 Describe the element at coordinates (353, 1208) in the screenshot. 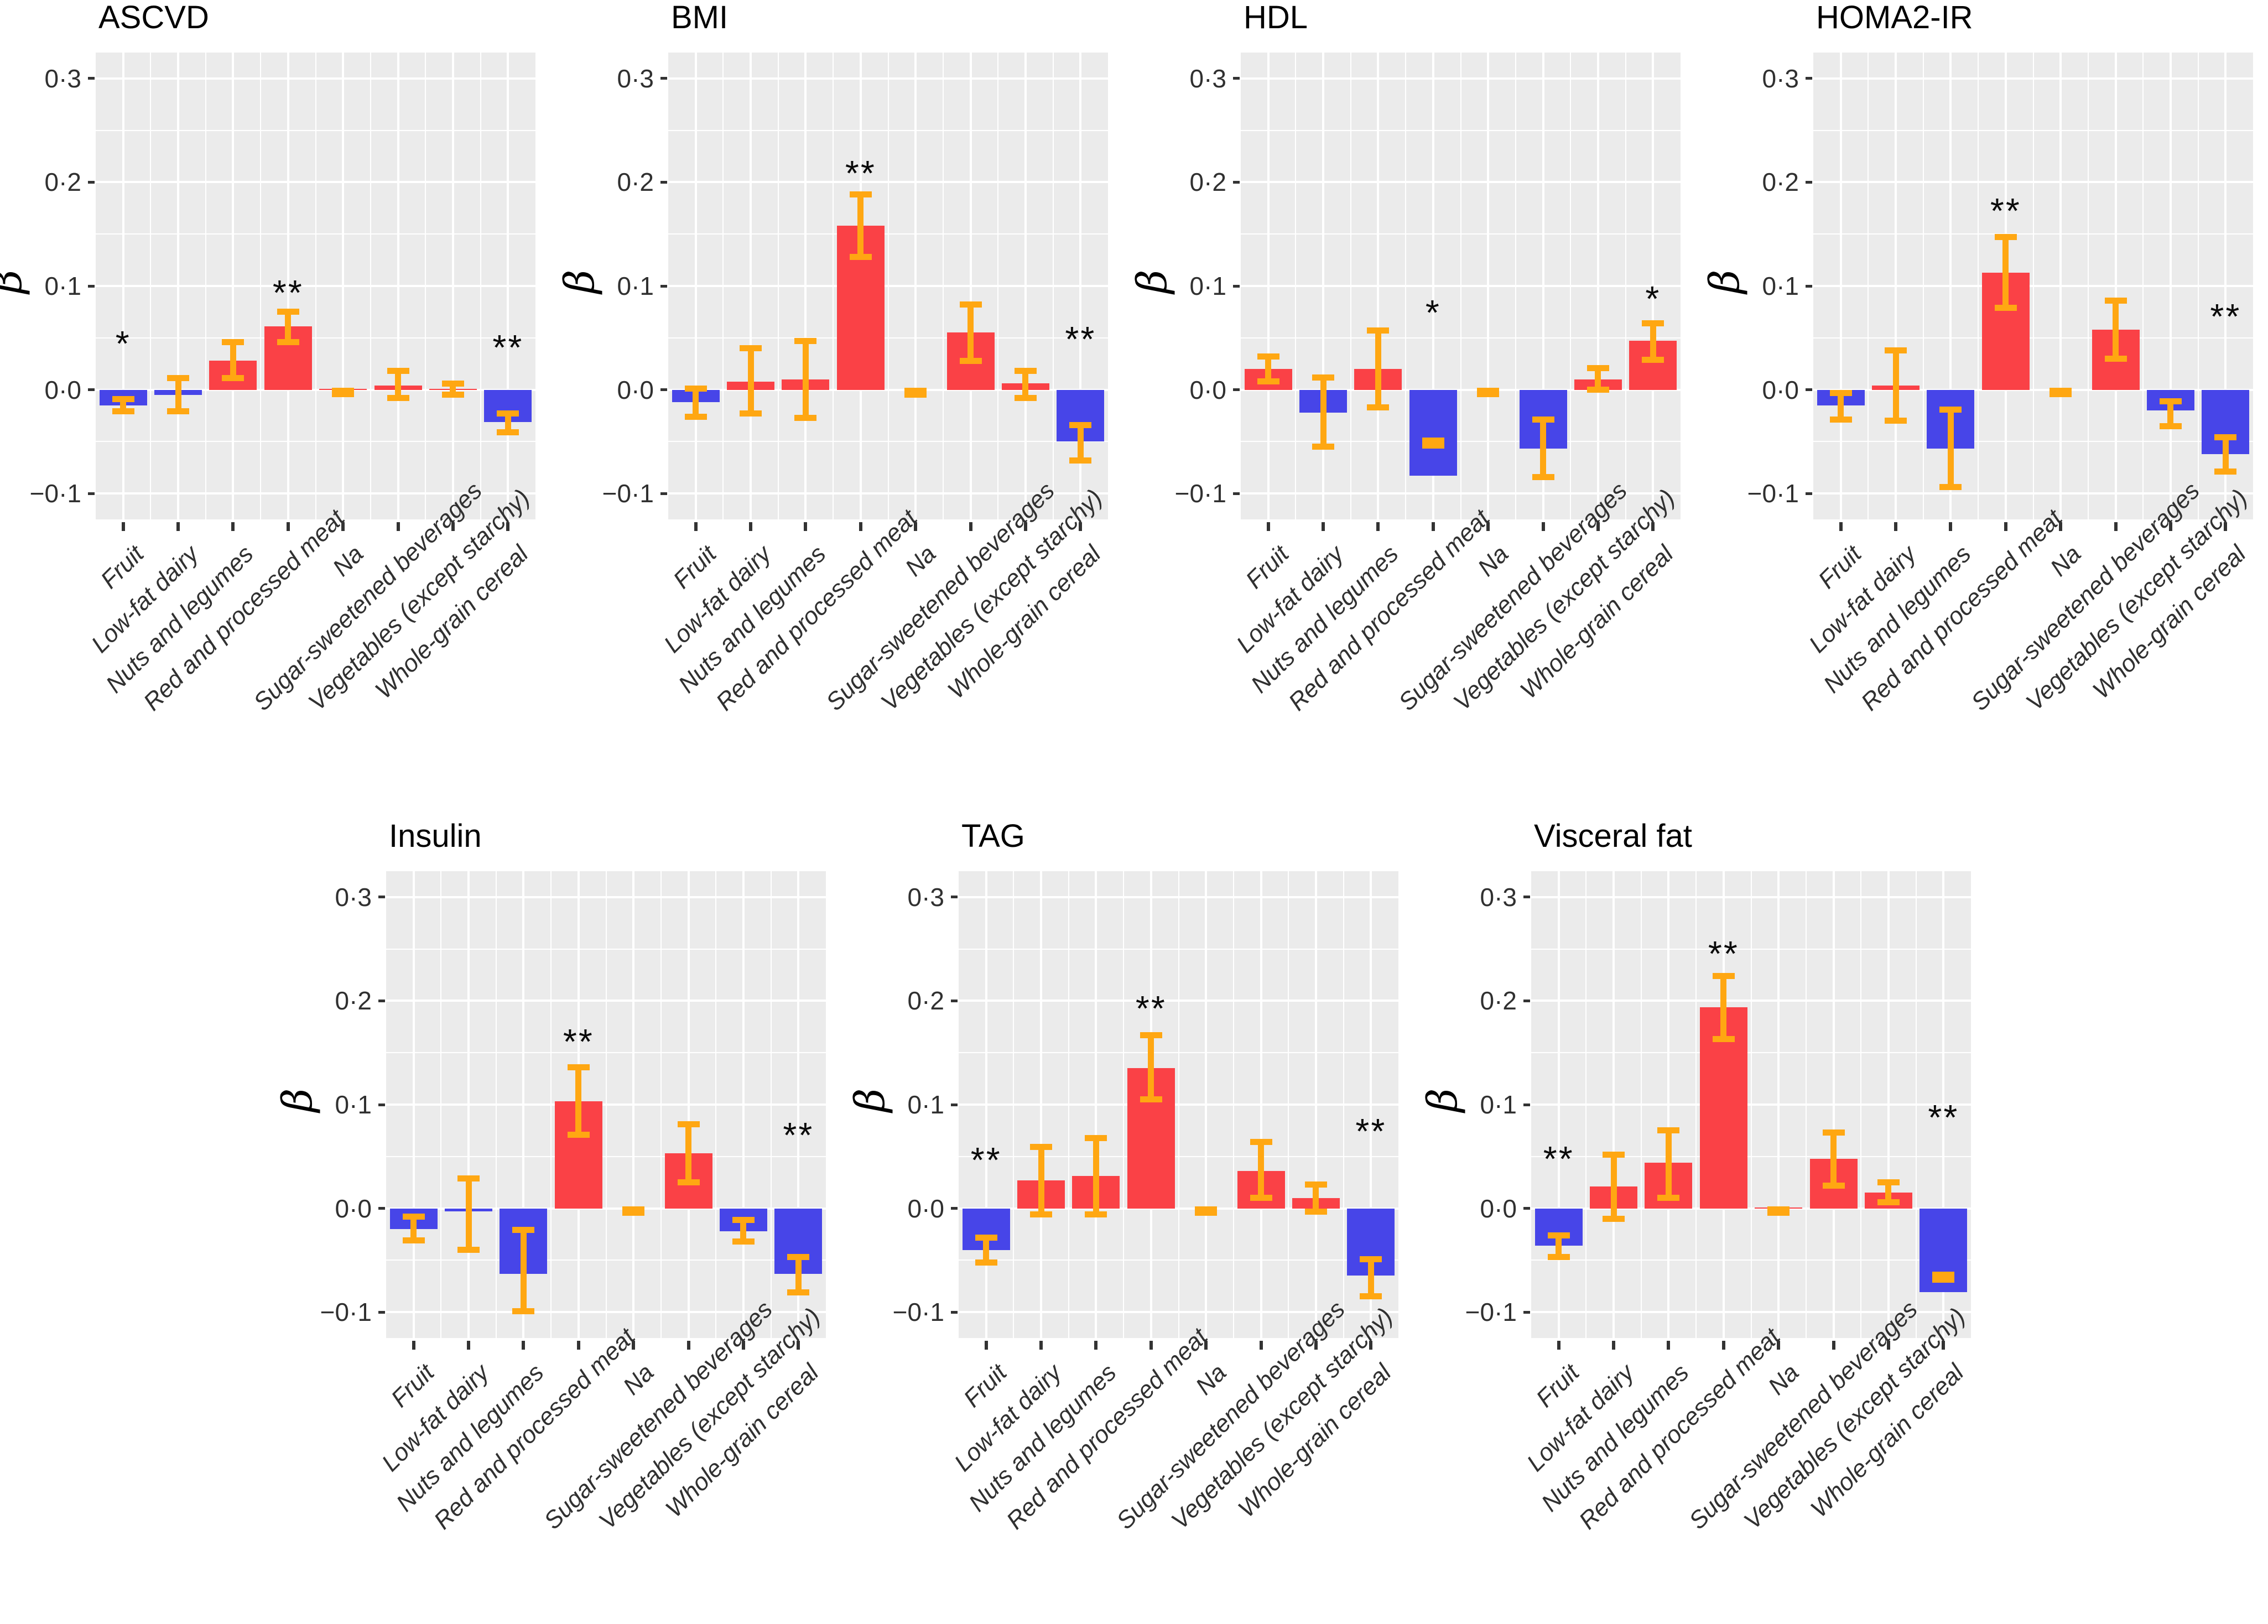

I see `y-label-insulin-3: 0·0` at that location.